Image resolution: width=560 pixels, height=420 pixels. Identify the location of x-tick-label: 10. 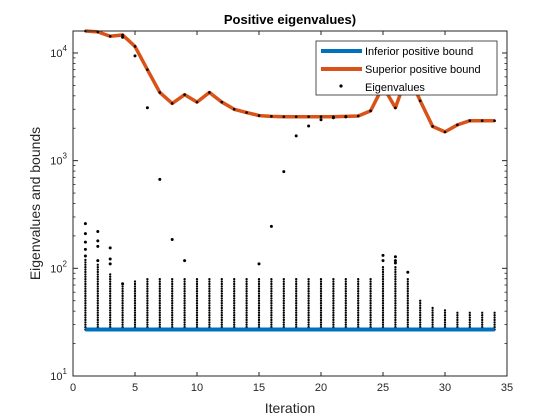
(197, 388).